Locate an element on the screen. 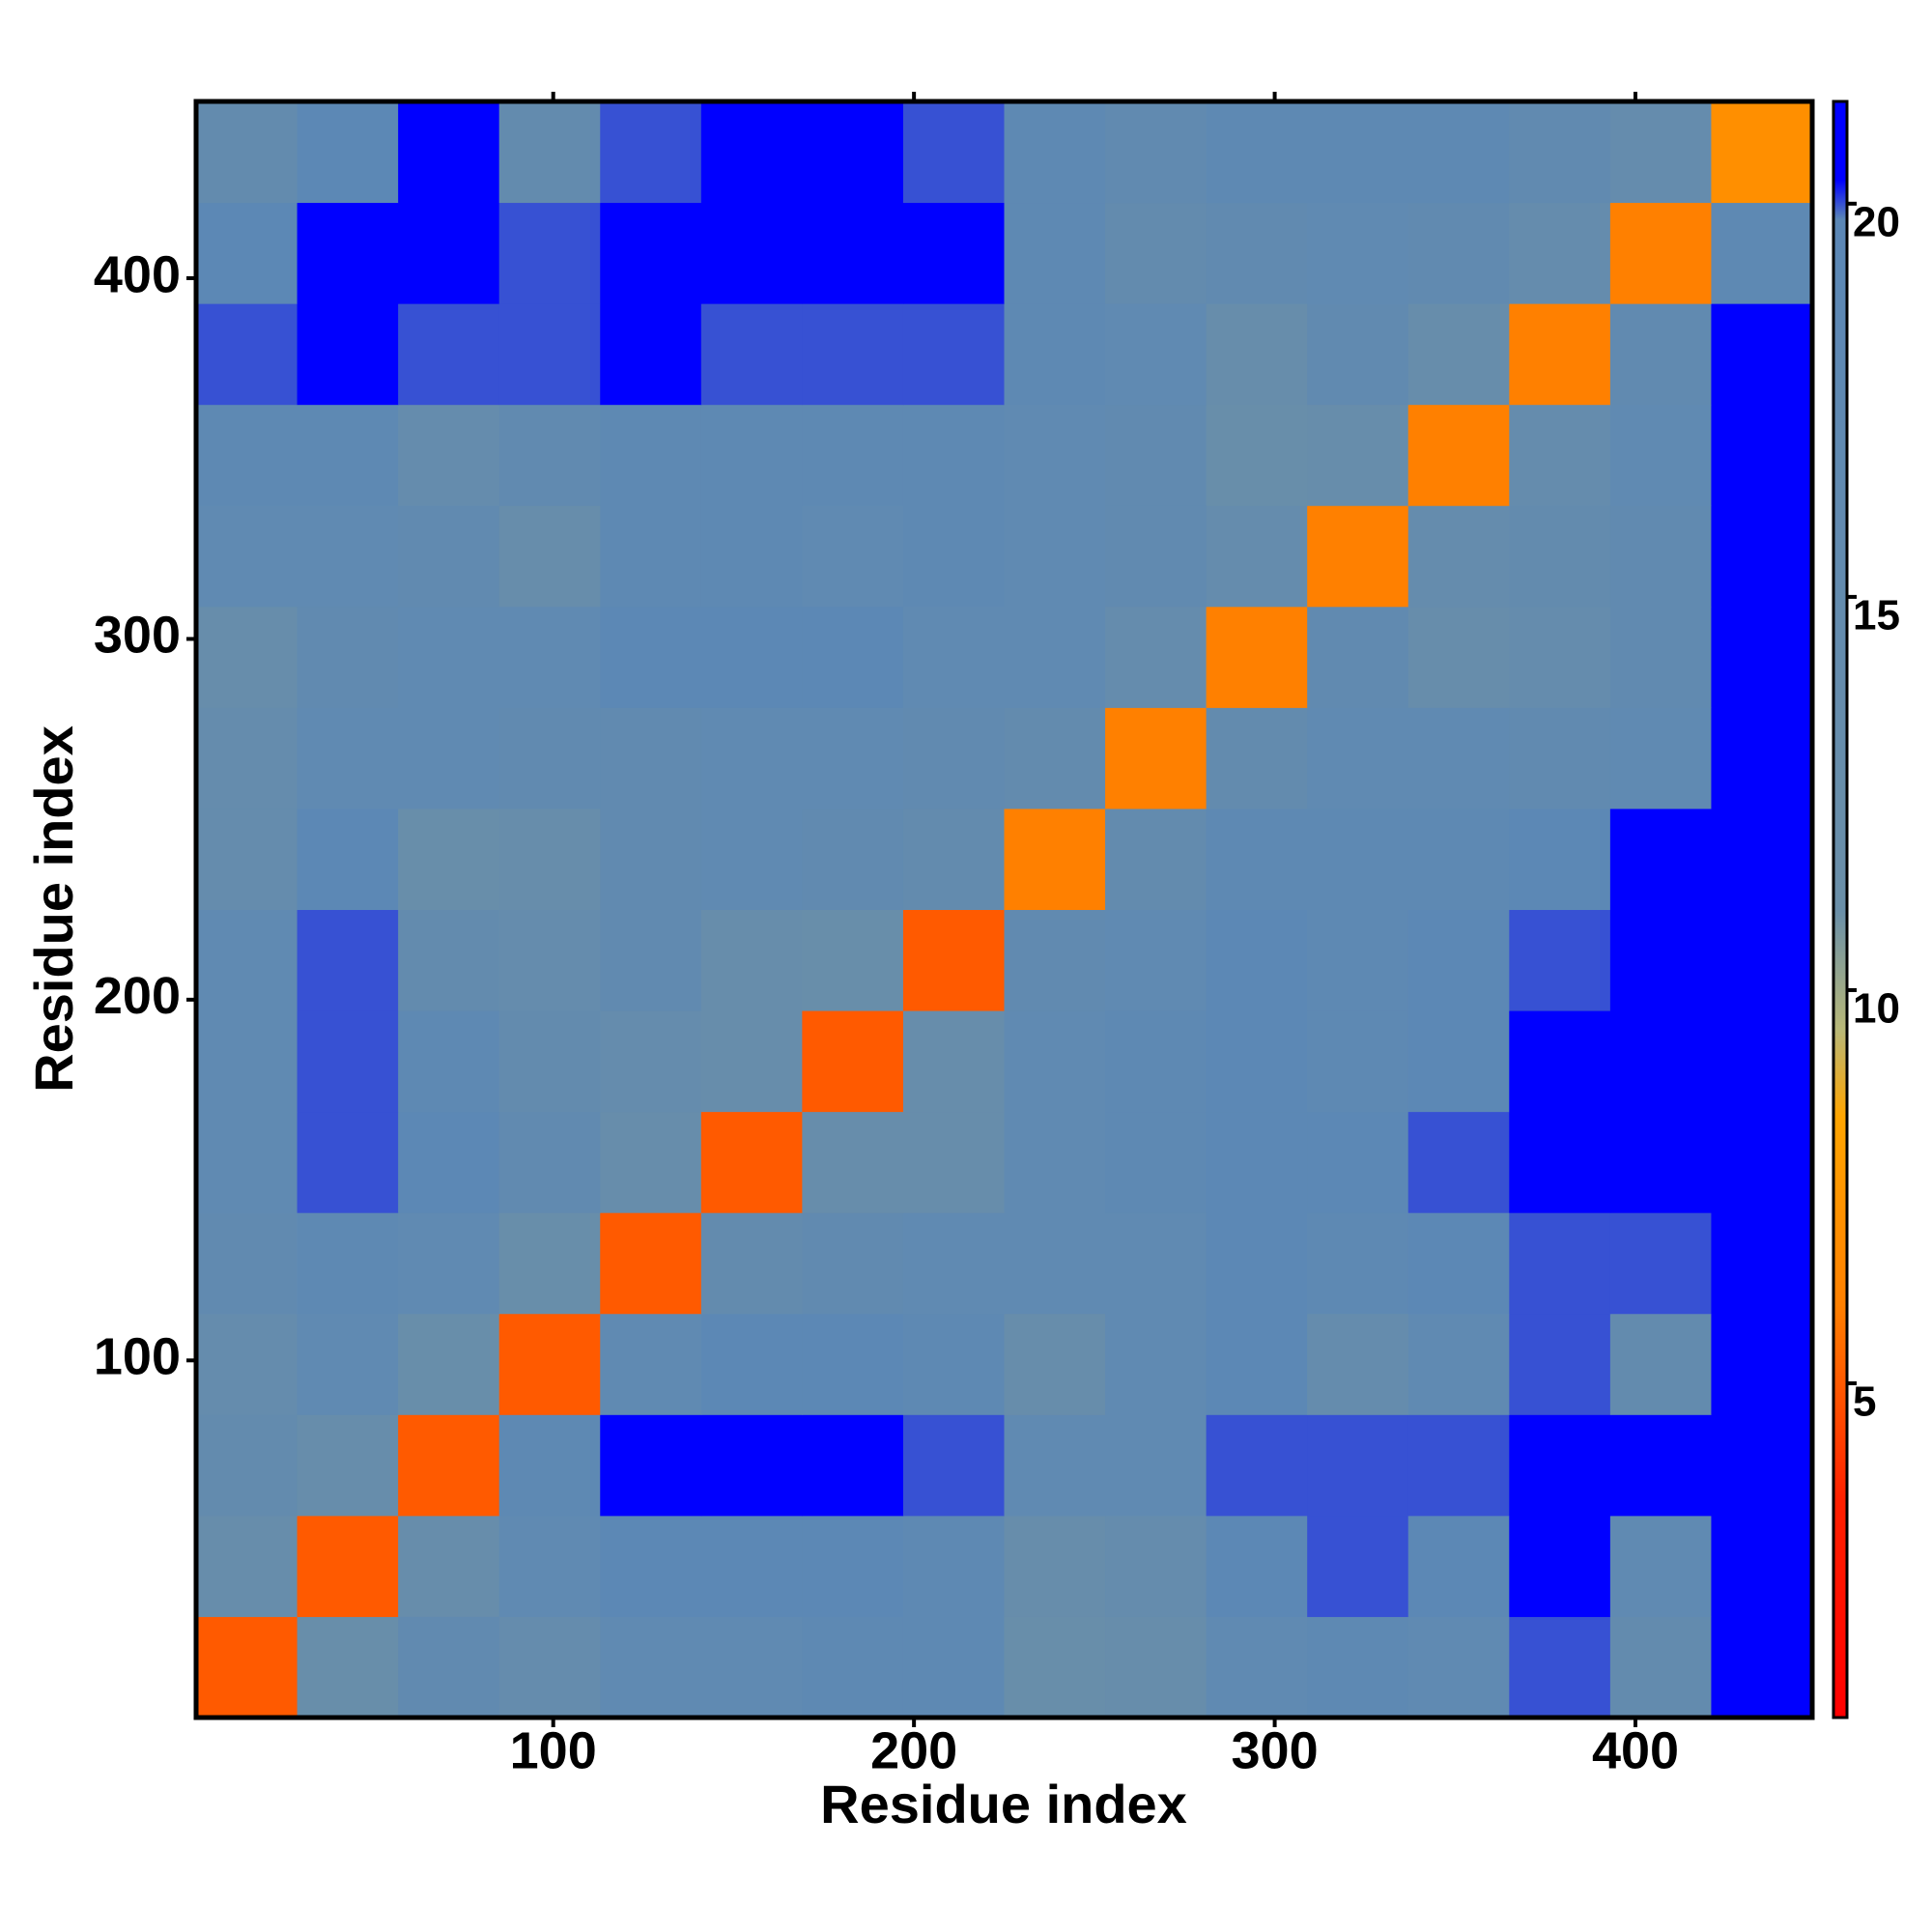 This screenshot has width=1932, height=1932. y-axis-title: Residue index is located at coordinates (53, 909).